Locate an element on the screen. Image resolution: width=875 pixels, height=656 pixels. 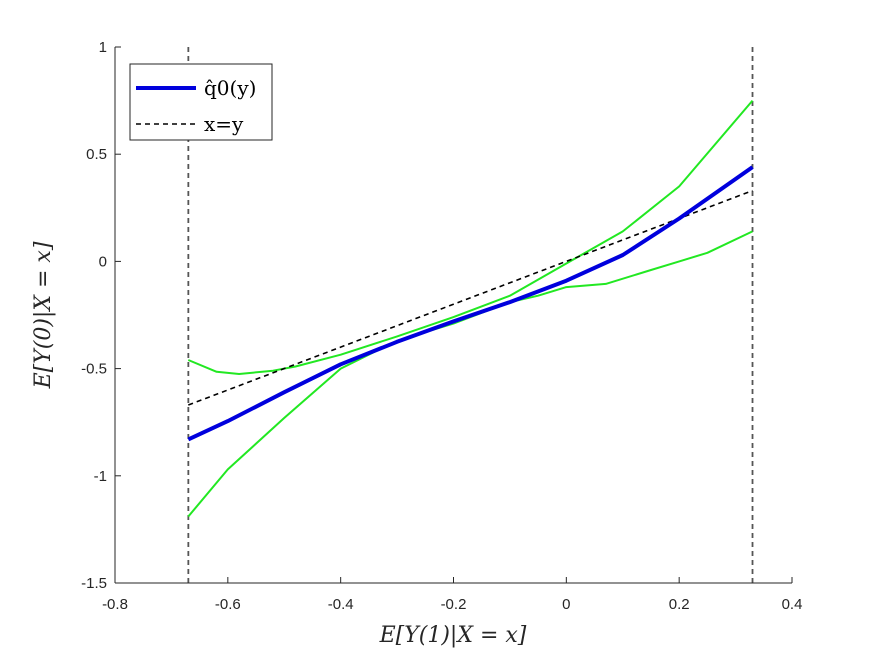
y-tick-label-1: -1 is located at coordinates (100, 476).